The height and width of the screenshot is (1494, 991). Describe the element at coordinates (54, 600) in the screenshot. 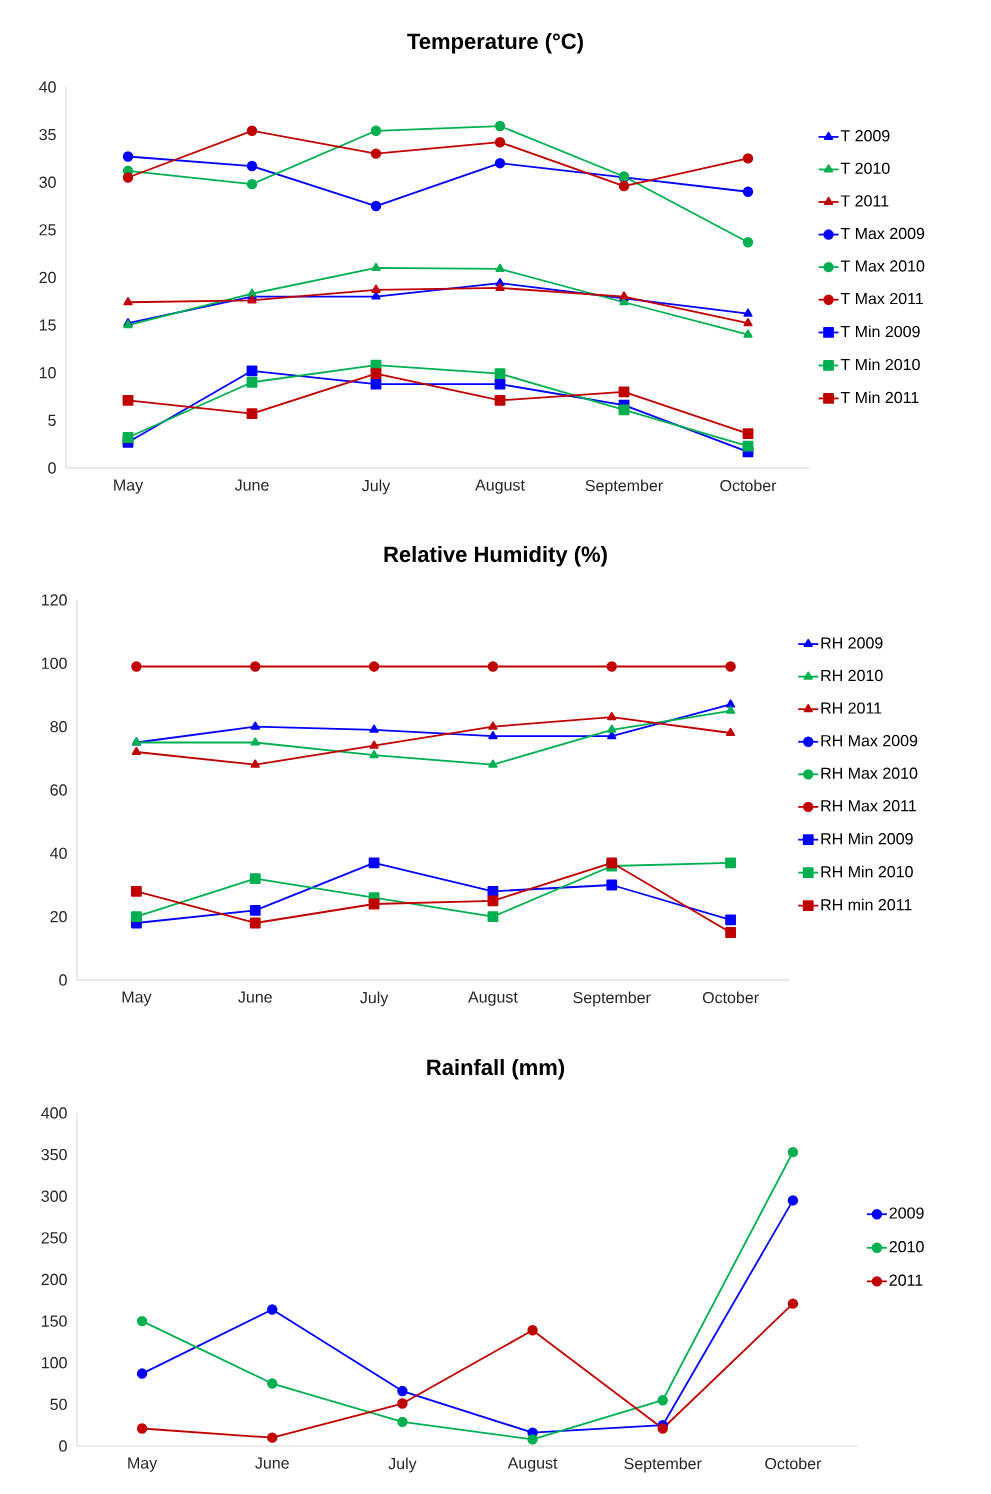

I see `y-tick-label: 120` at that location.